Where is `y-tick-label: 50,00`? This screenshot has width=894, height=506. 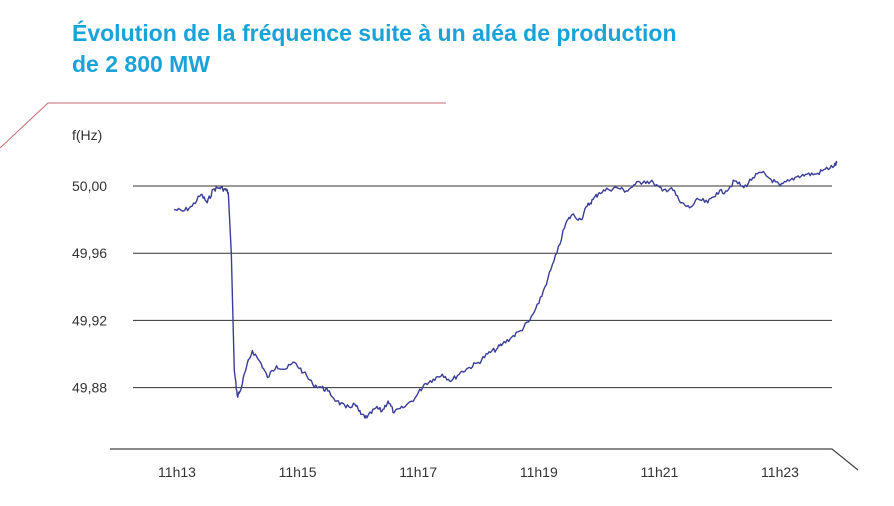
y-tick-label: 50,00 is located at coordinates (89, 186).